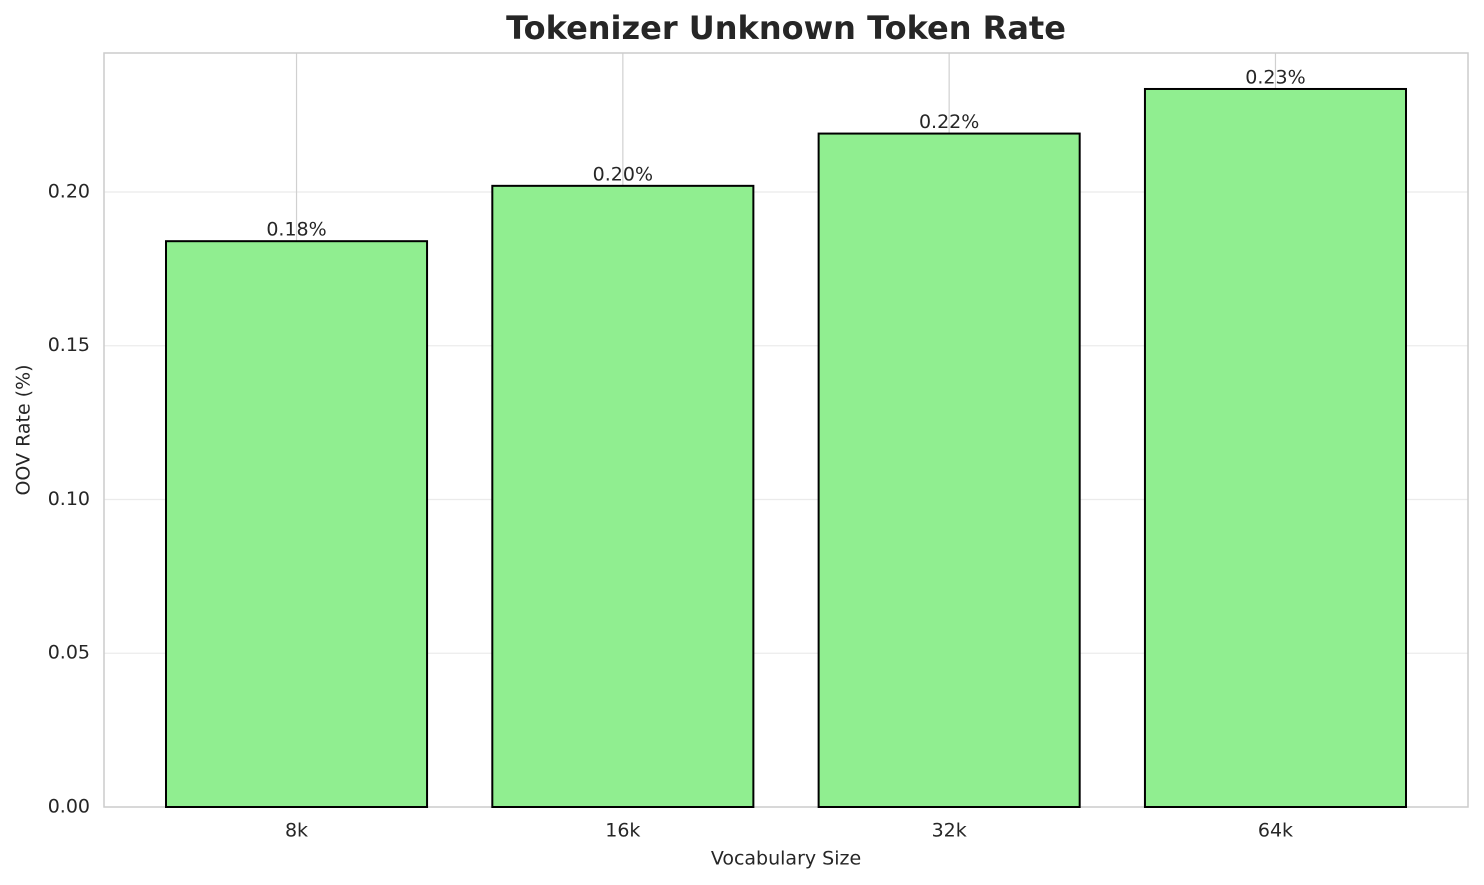 Image resolution: width=1484 pixels, height=885 pixels. What do you see at coordinates (623, 174) in the screenshot?
I see `value-label: 0.20%` at bounding box center [623, 174].